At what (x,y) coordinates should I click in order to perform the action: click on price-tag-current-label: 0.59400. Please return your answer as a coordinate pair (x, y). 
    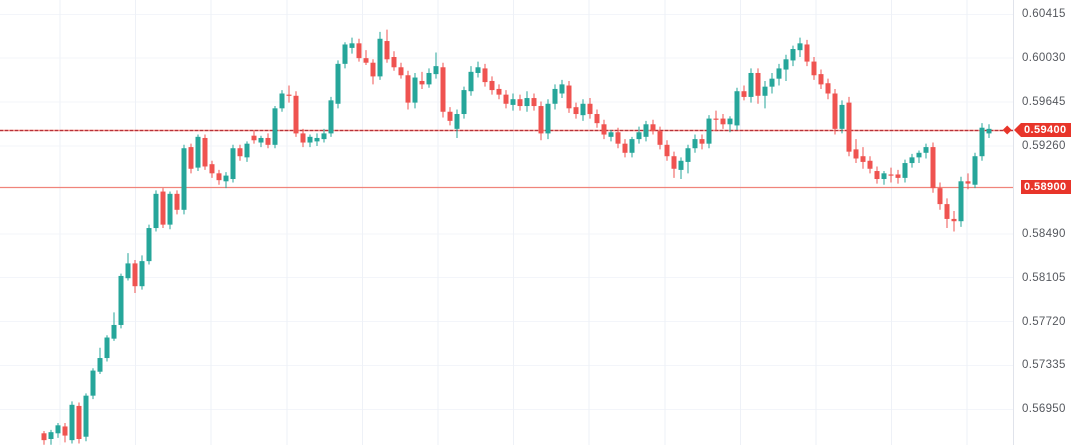
    Looking at the image, I should click on (1046, 129).